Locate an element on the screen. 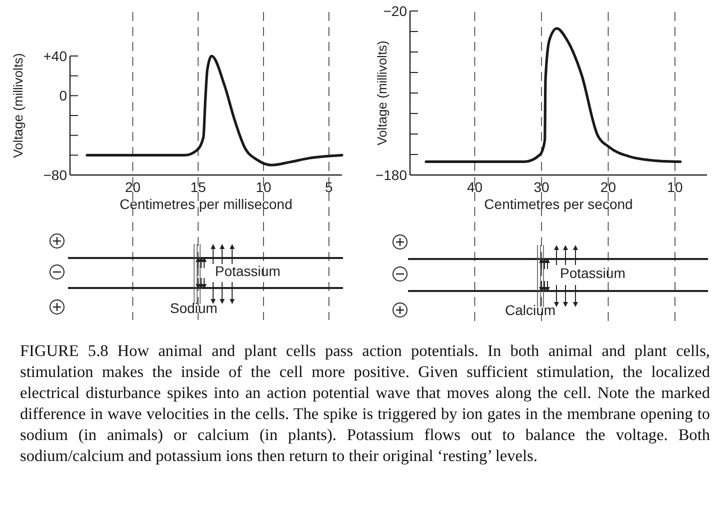  y-tick-label: 0 is located at coordinates (63, 96).